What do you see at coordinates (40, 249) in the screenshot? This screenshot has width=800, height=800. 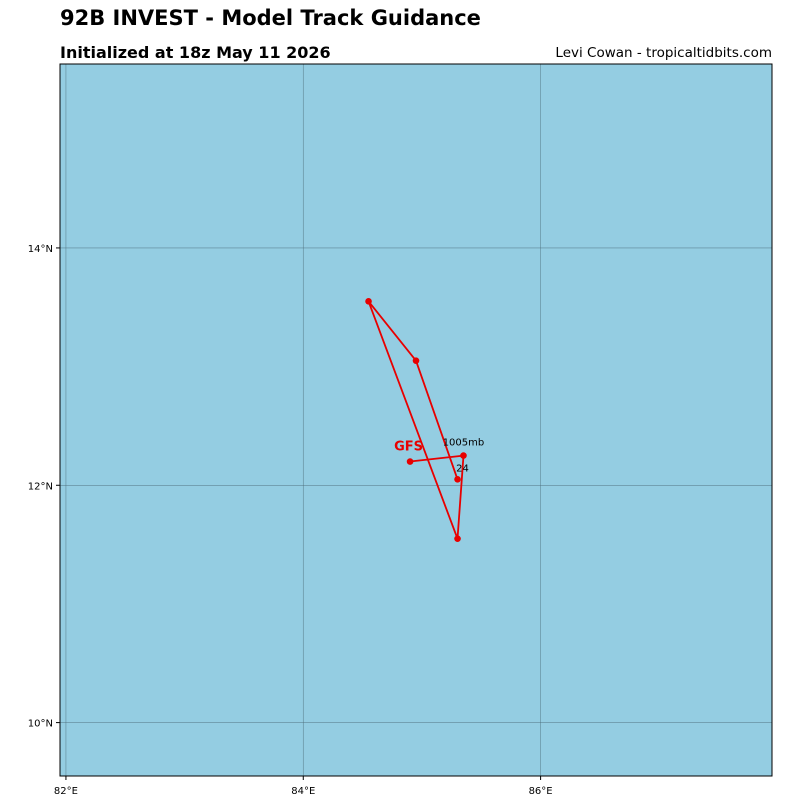 I see `lat-tick-label: 14°N` at bounding box center [40, 249].